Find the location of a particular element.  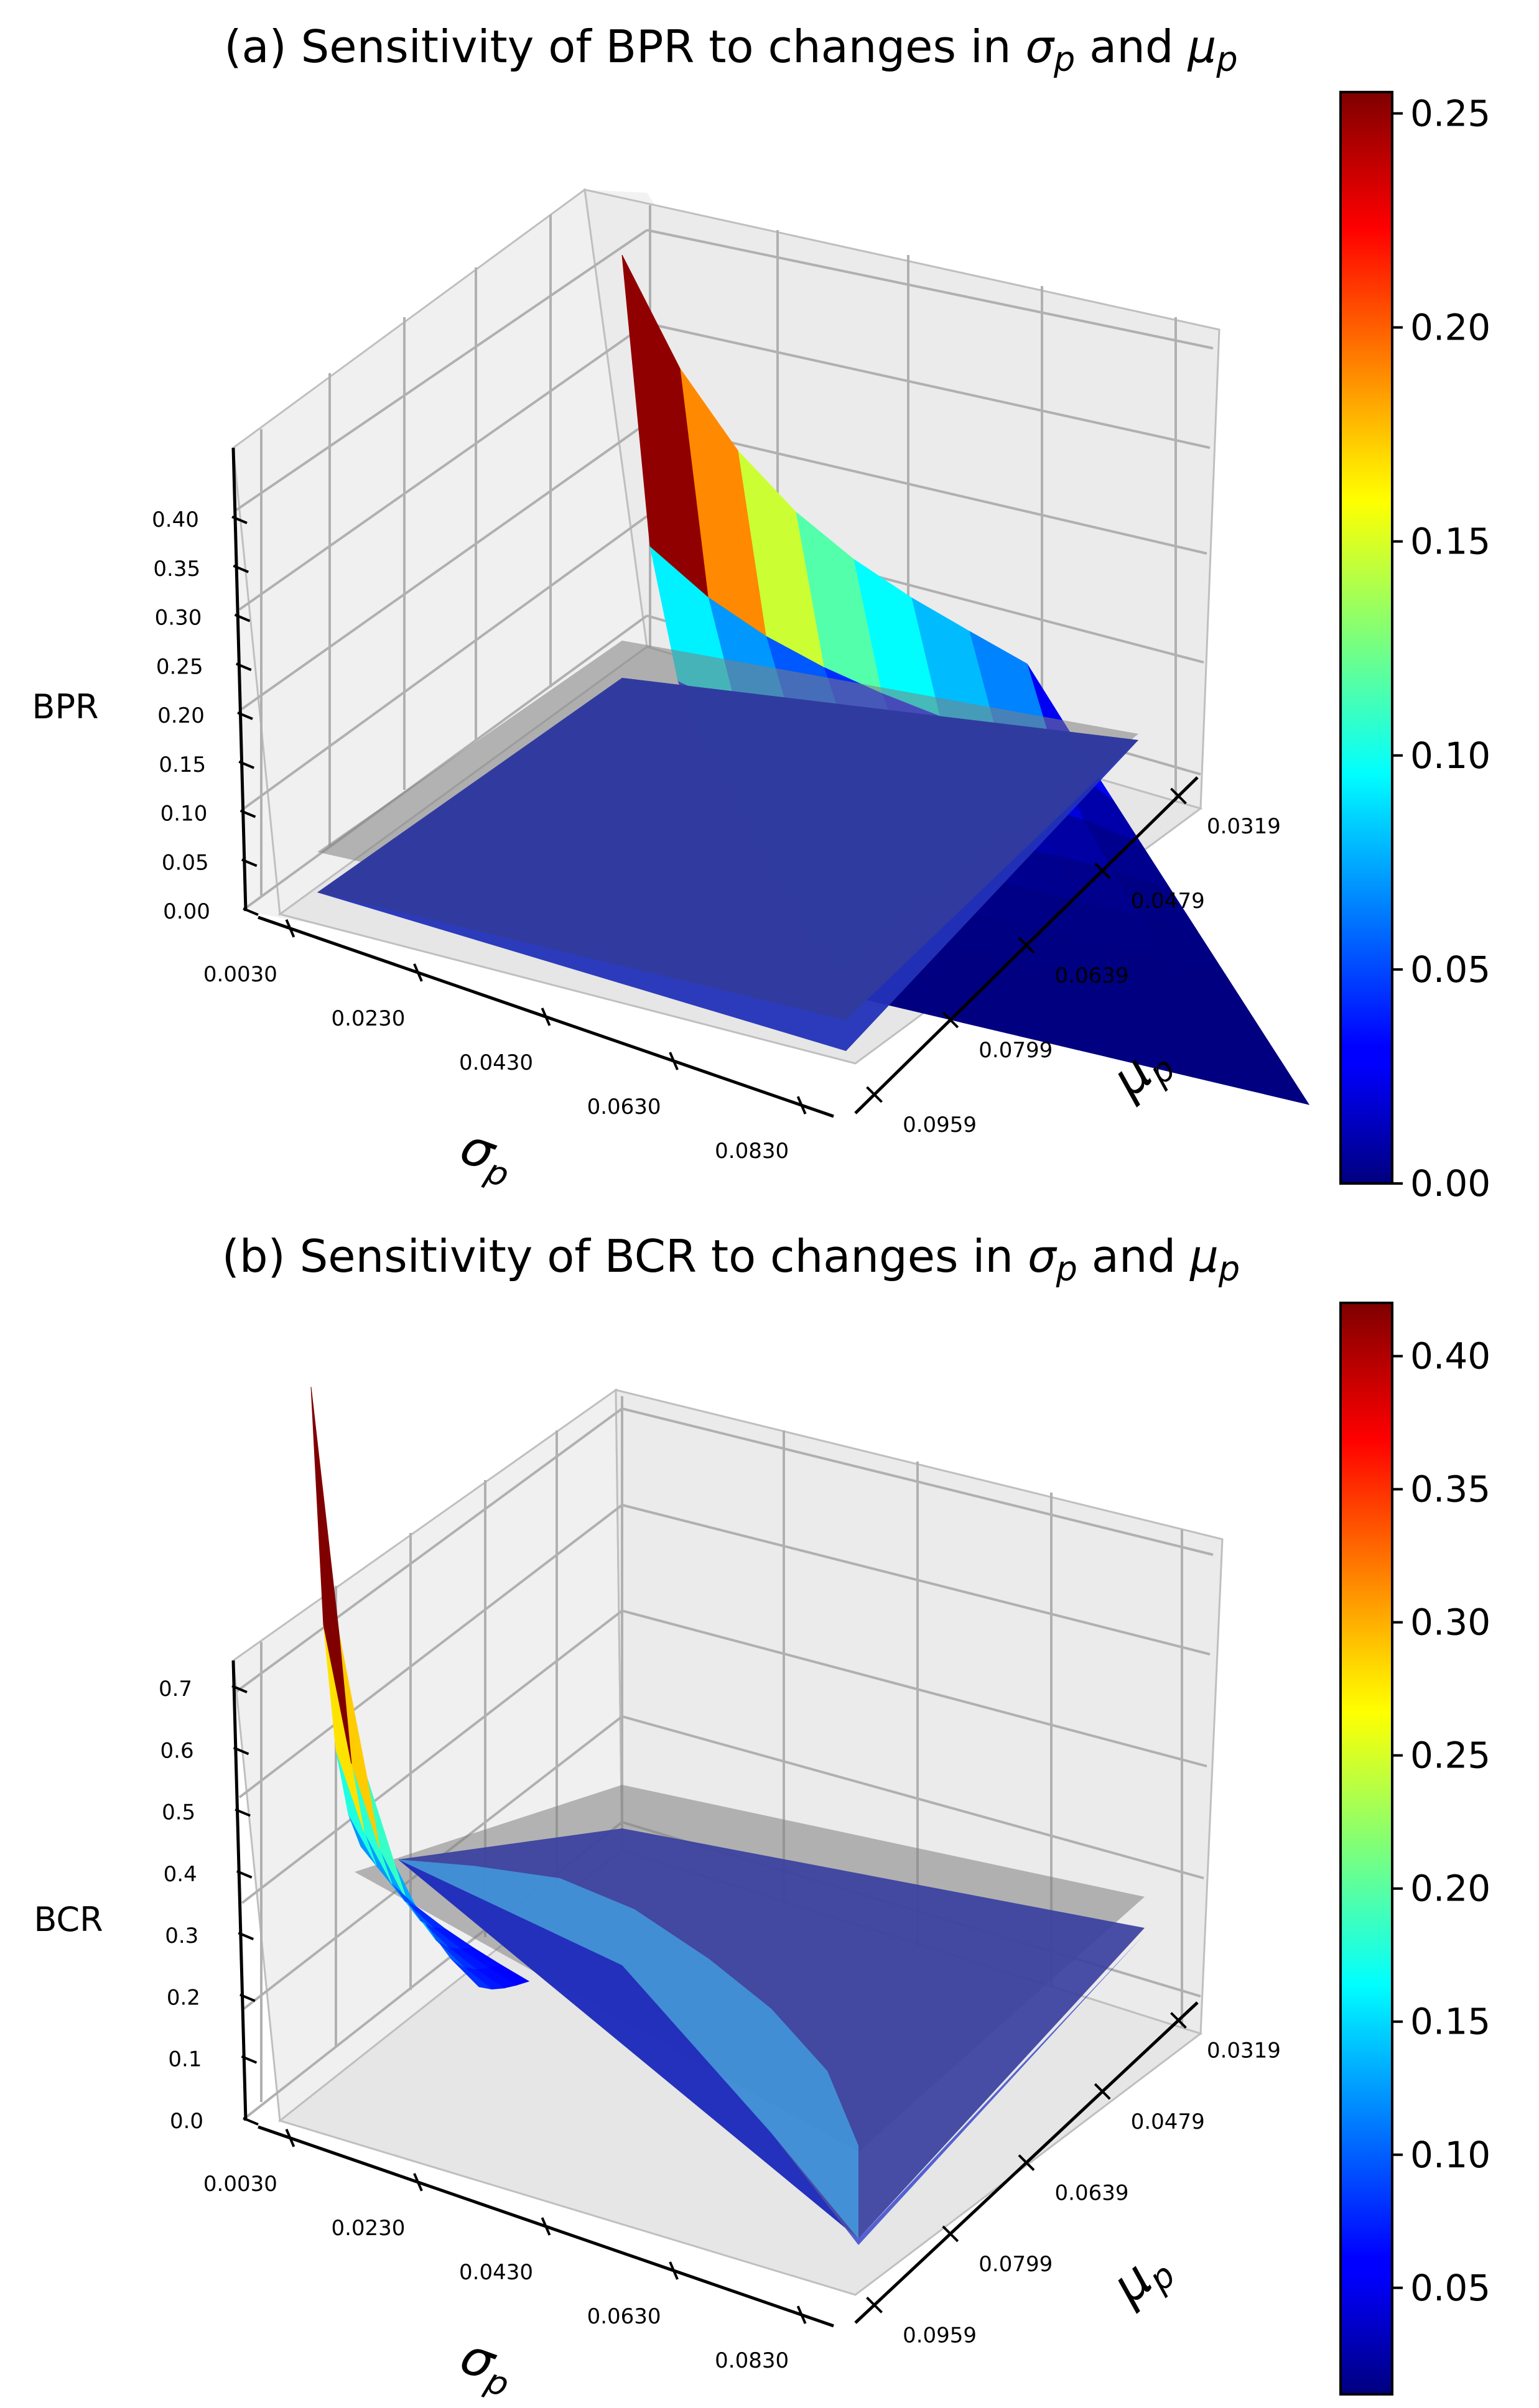

colorbar-tick-label: 0.15 is located at coordinates (1450, 2022).